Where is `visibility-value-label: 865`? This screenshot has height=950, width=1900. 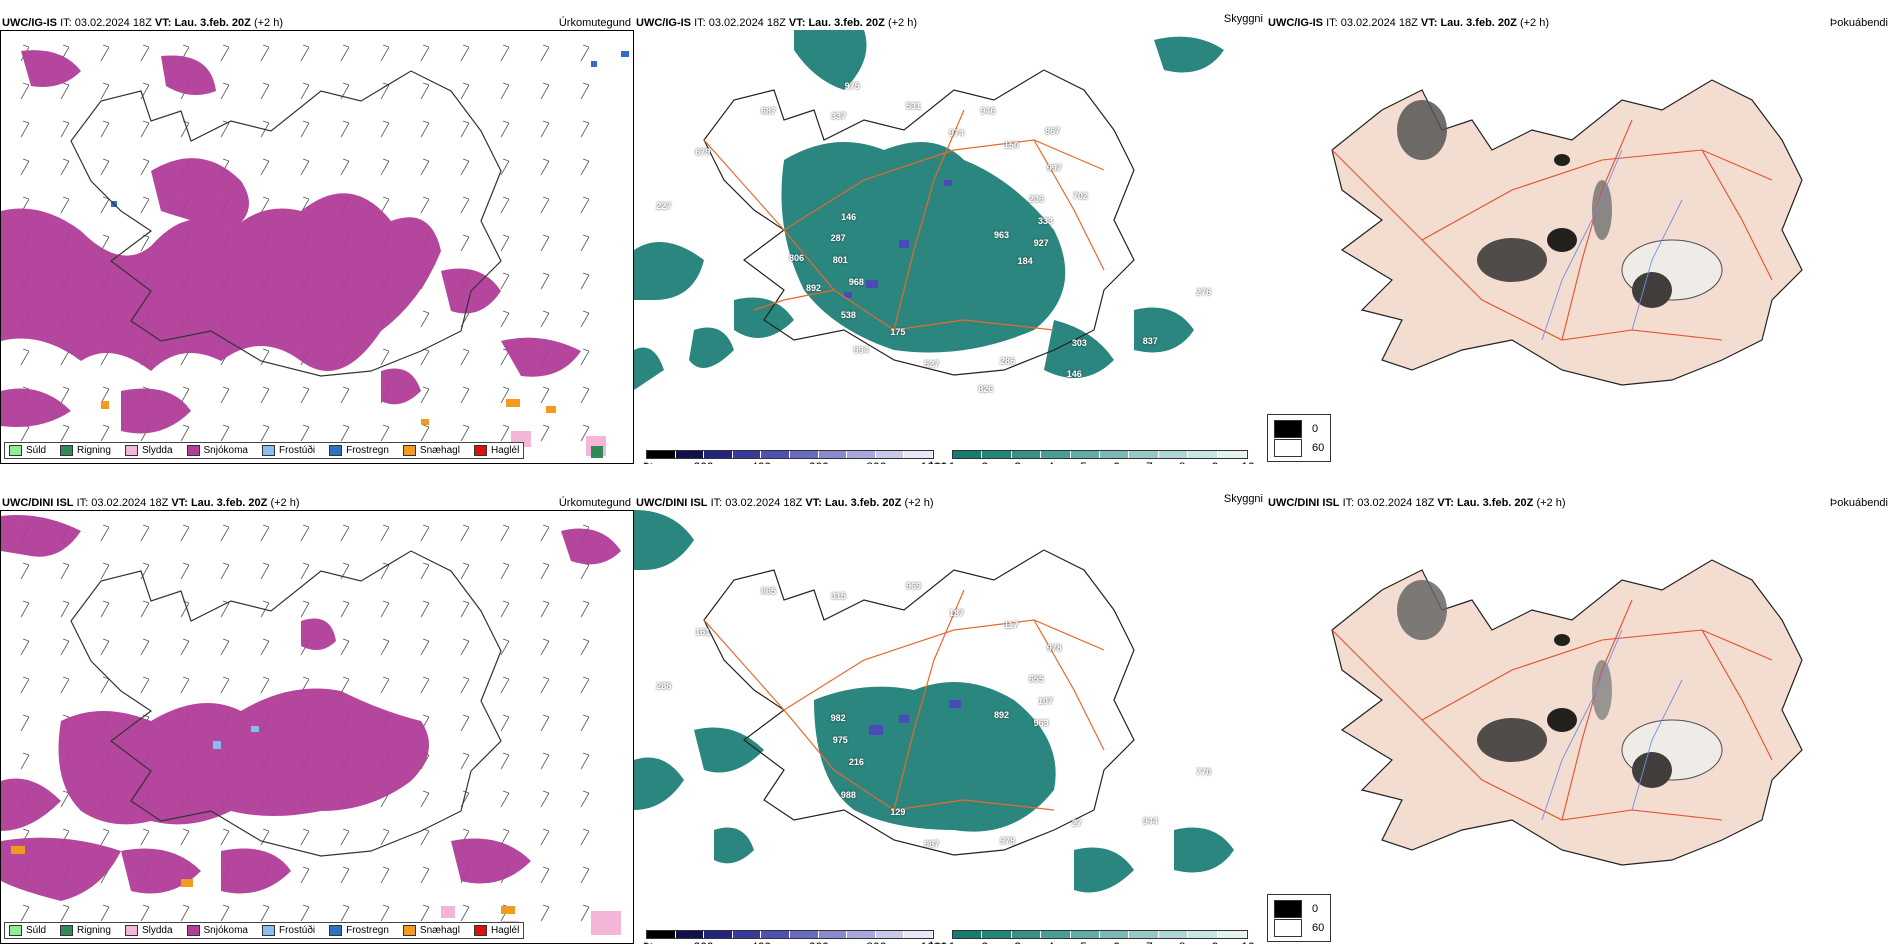 visibility-value-label: 865 is located at coordinates (768, 590).